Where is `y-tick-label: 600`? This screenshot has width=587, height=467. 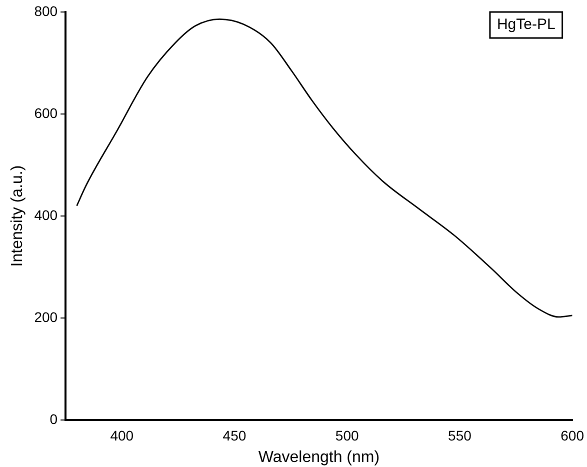 y-tick-label: 600 is located at coordinates (46, 112).